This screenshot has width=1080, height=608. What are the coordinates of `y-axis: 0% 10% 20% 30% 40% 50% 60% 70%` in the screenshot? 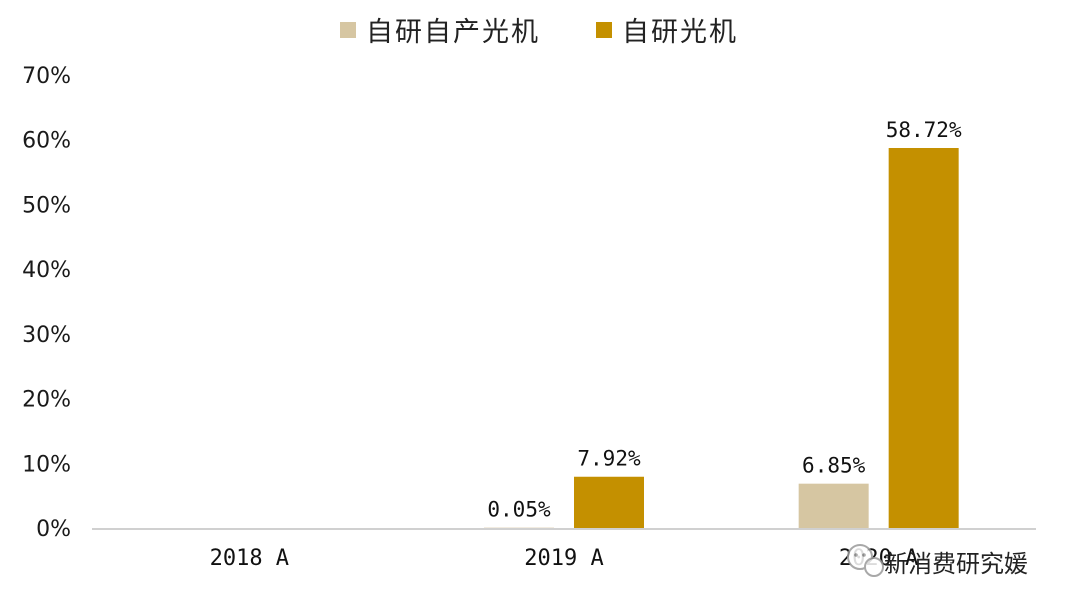 It's located at (46, 303).